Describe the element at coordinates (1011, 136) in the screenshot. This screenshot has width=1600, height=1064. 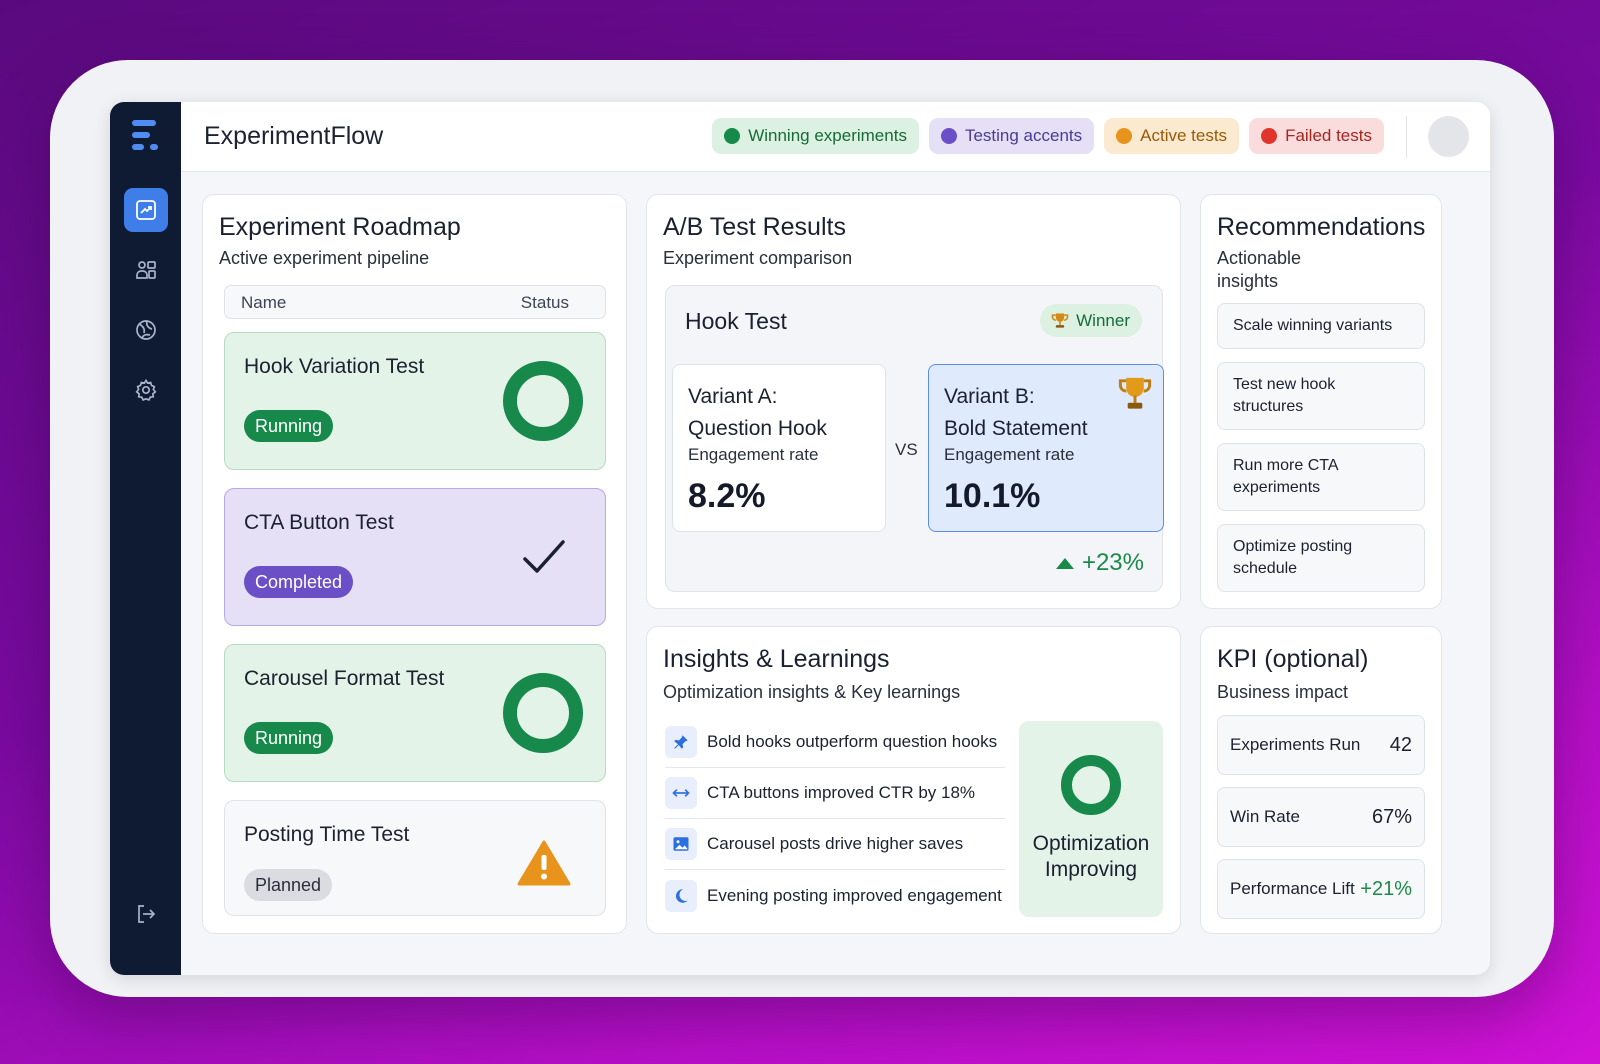
I see `legend-testing: Testing accents` at that location.